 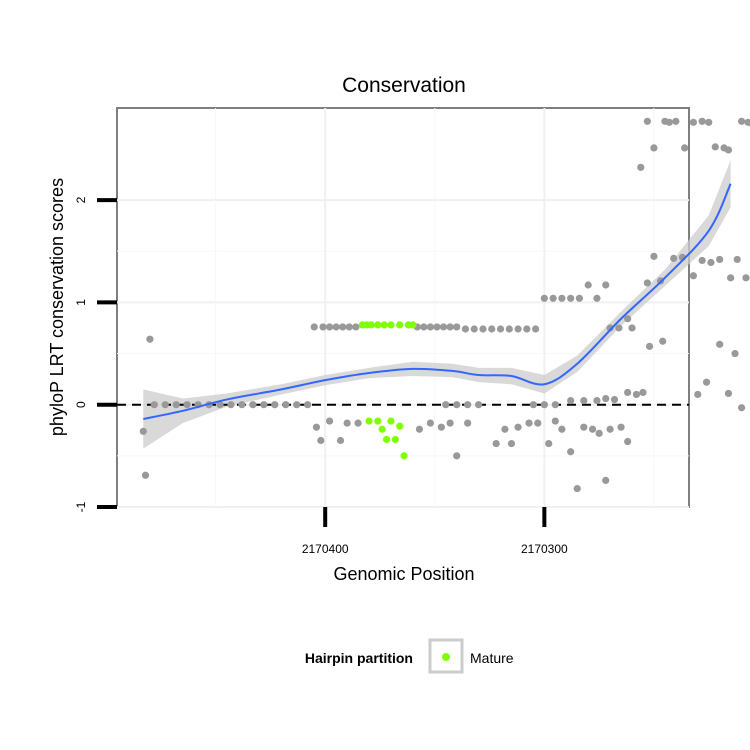 I want to click on chart-title: Conservation, so click(x=404, y=85).